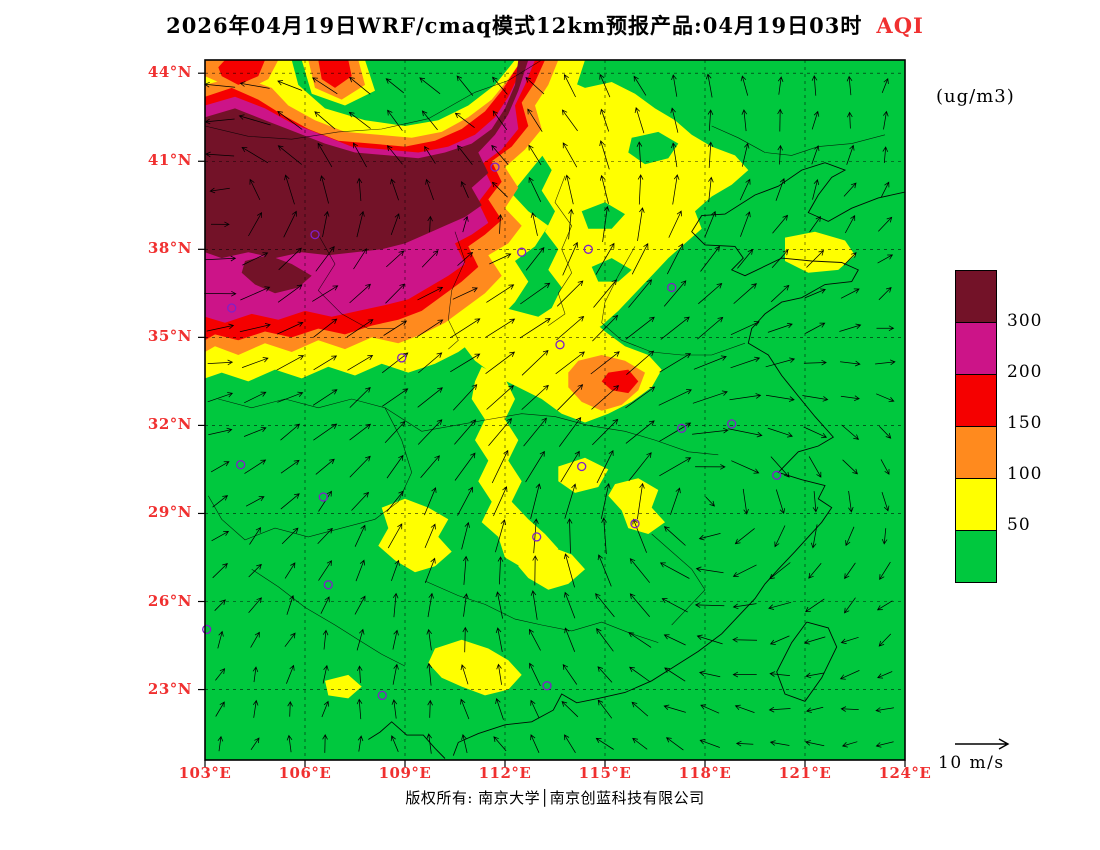 The width and height of the screenshot is (1100, 850). Describe the element at coordinates (505, 773) in the screenshot. I see `x-tick-label: 112°E` at that location.